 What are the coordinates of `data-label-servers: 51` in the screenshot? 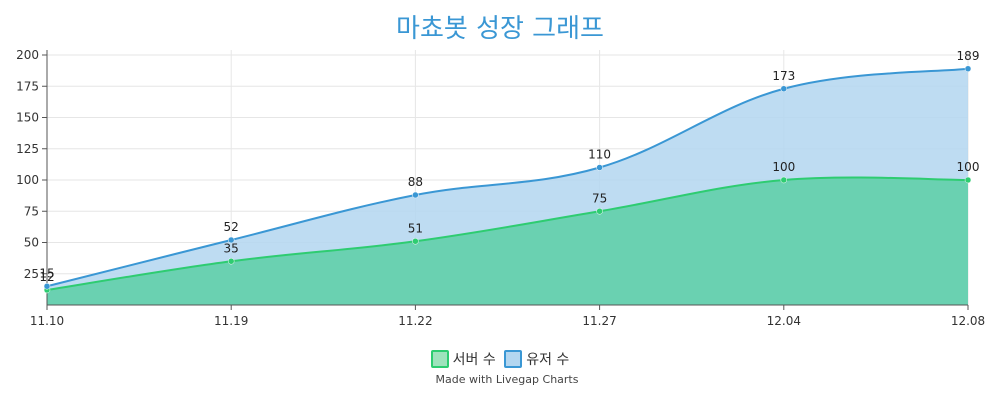 It's located at (415, 228).